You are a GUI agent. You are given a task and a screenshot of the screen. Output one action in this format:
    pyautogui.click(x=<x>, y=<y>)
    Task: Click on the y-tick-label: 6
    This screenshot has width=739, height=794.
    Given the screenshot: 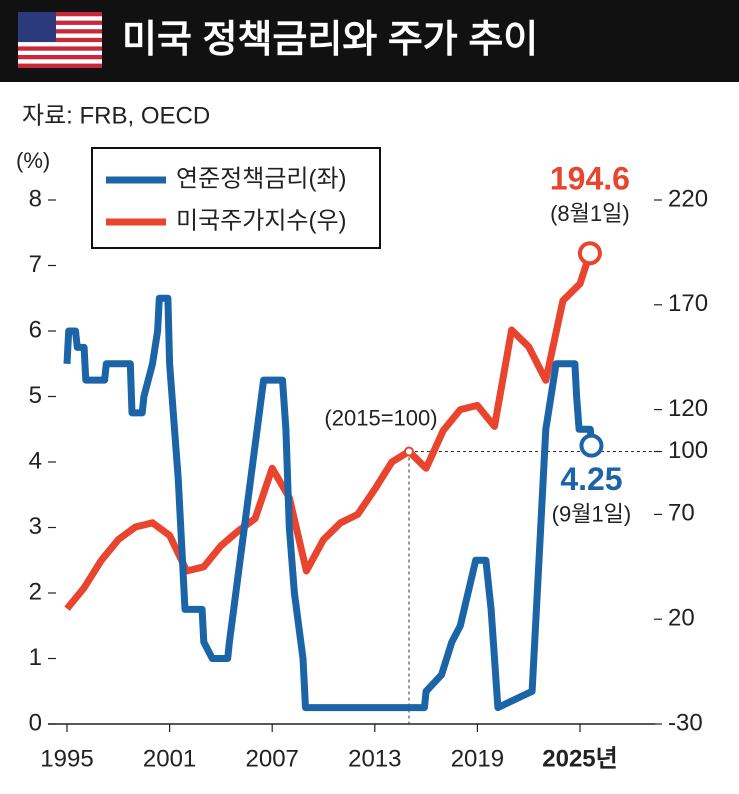 What is the action you would take?
    pyautogui.click(x=35, y=329)
    